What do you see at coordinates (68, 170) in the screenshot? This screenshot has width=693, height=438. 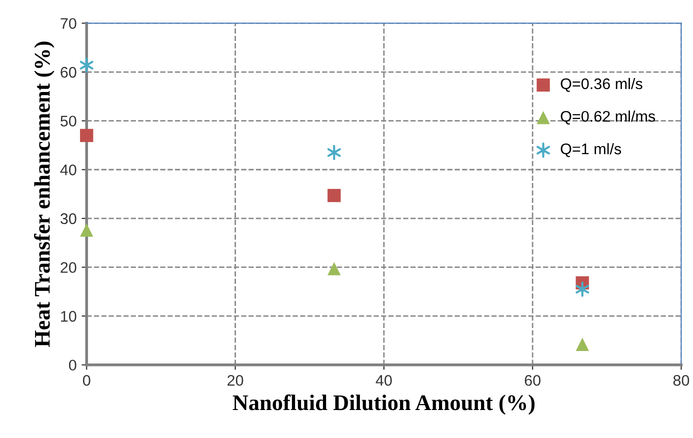 I see `y-tick-label: 40` at bounding box center [68, 170].